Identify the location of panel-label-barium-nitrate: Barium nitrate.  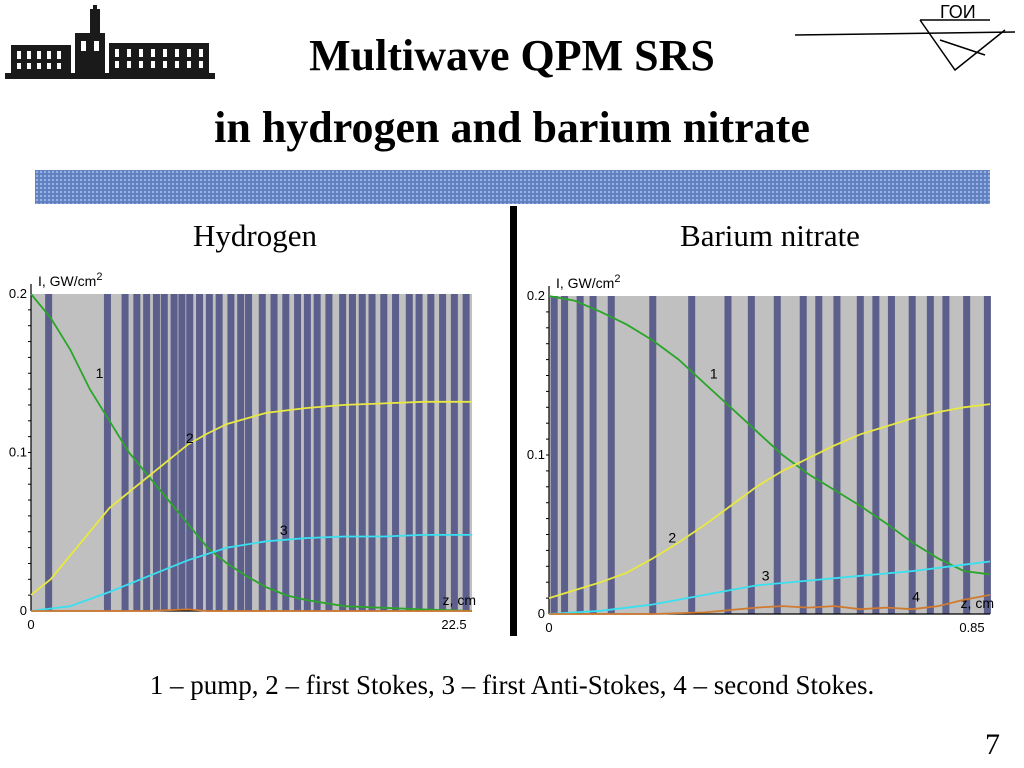
(770, 235).